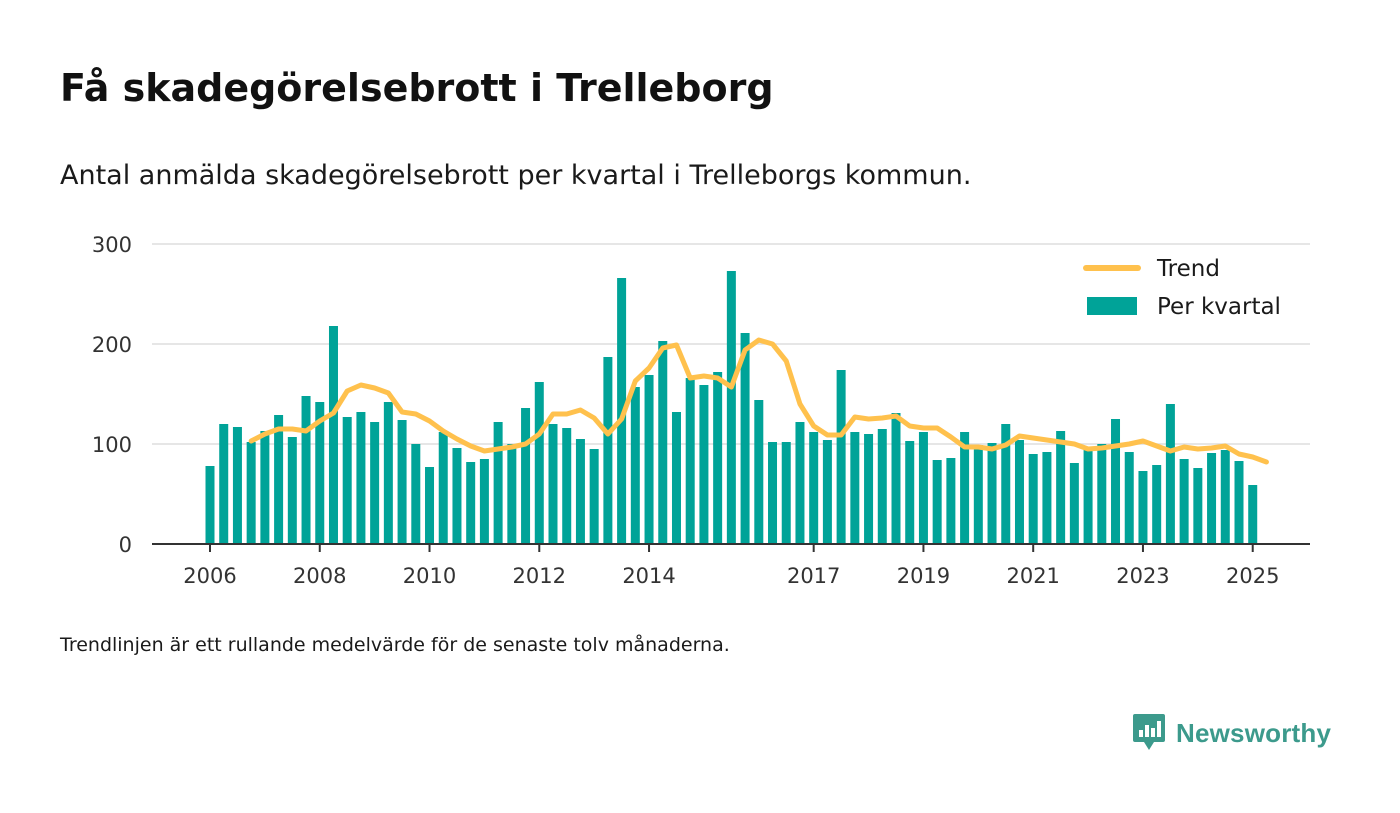 The width and height of the screenshot is (1400, 813). What do you see at coordinates (112, 345) in the screenshot?
I see `y-tick-label: 200` at bounding box center [112, 345].